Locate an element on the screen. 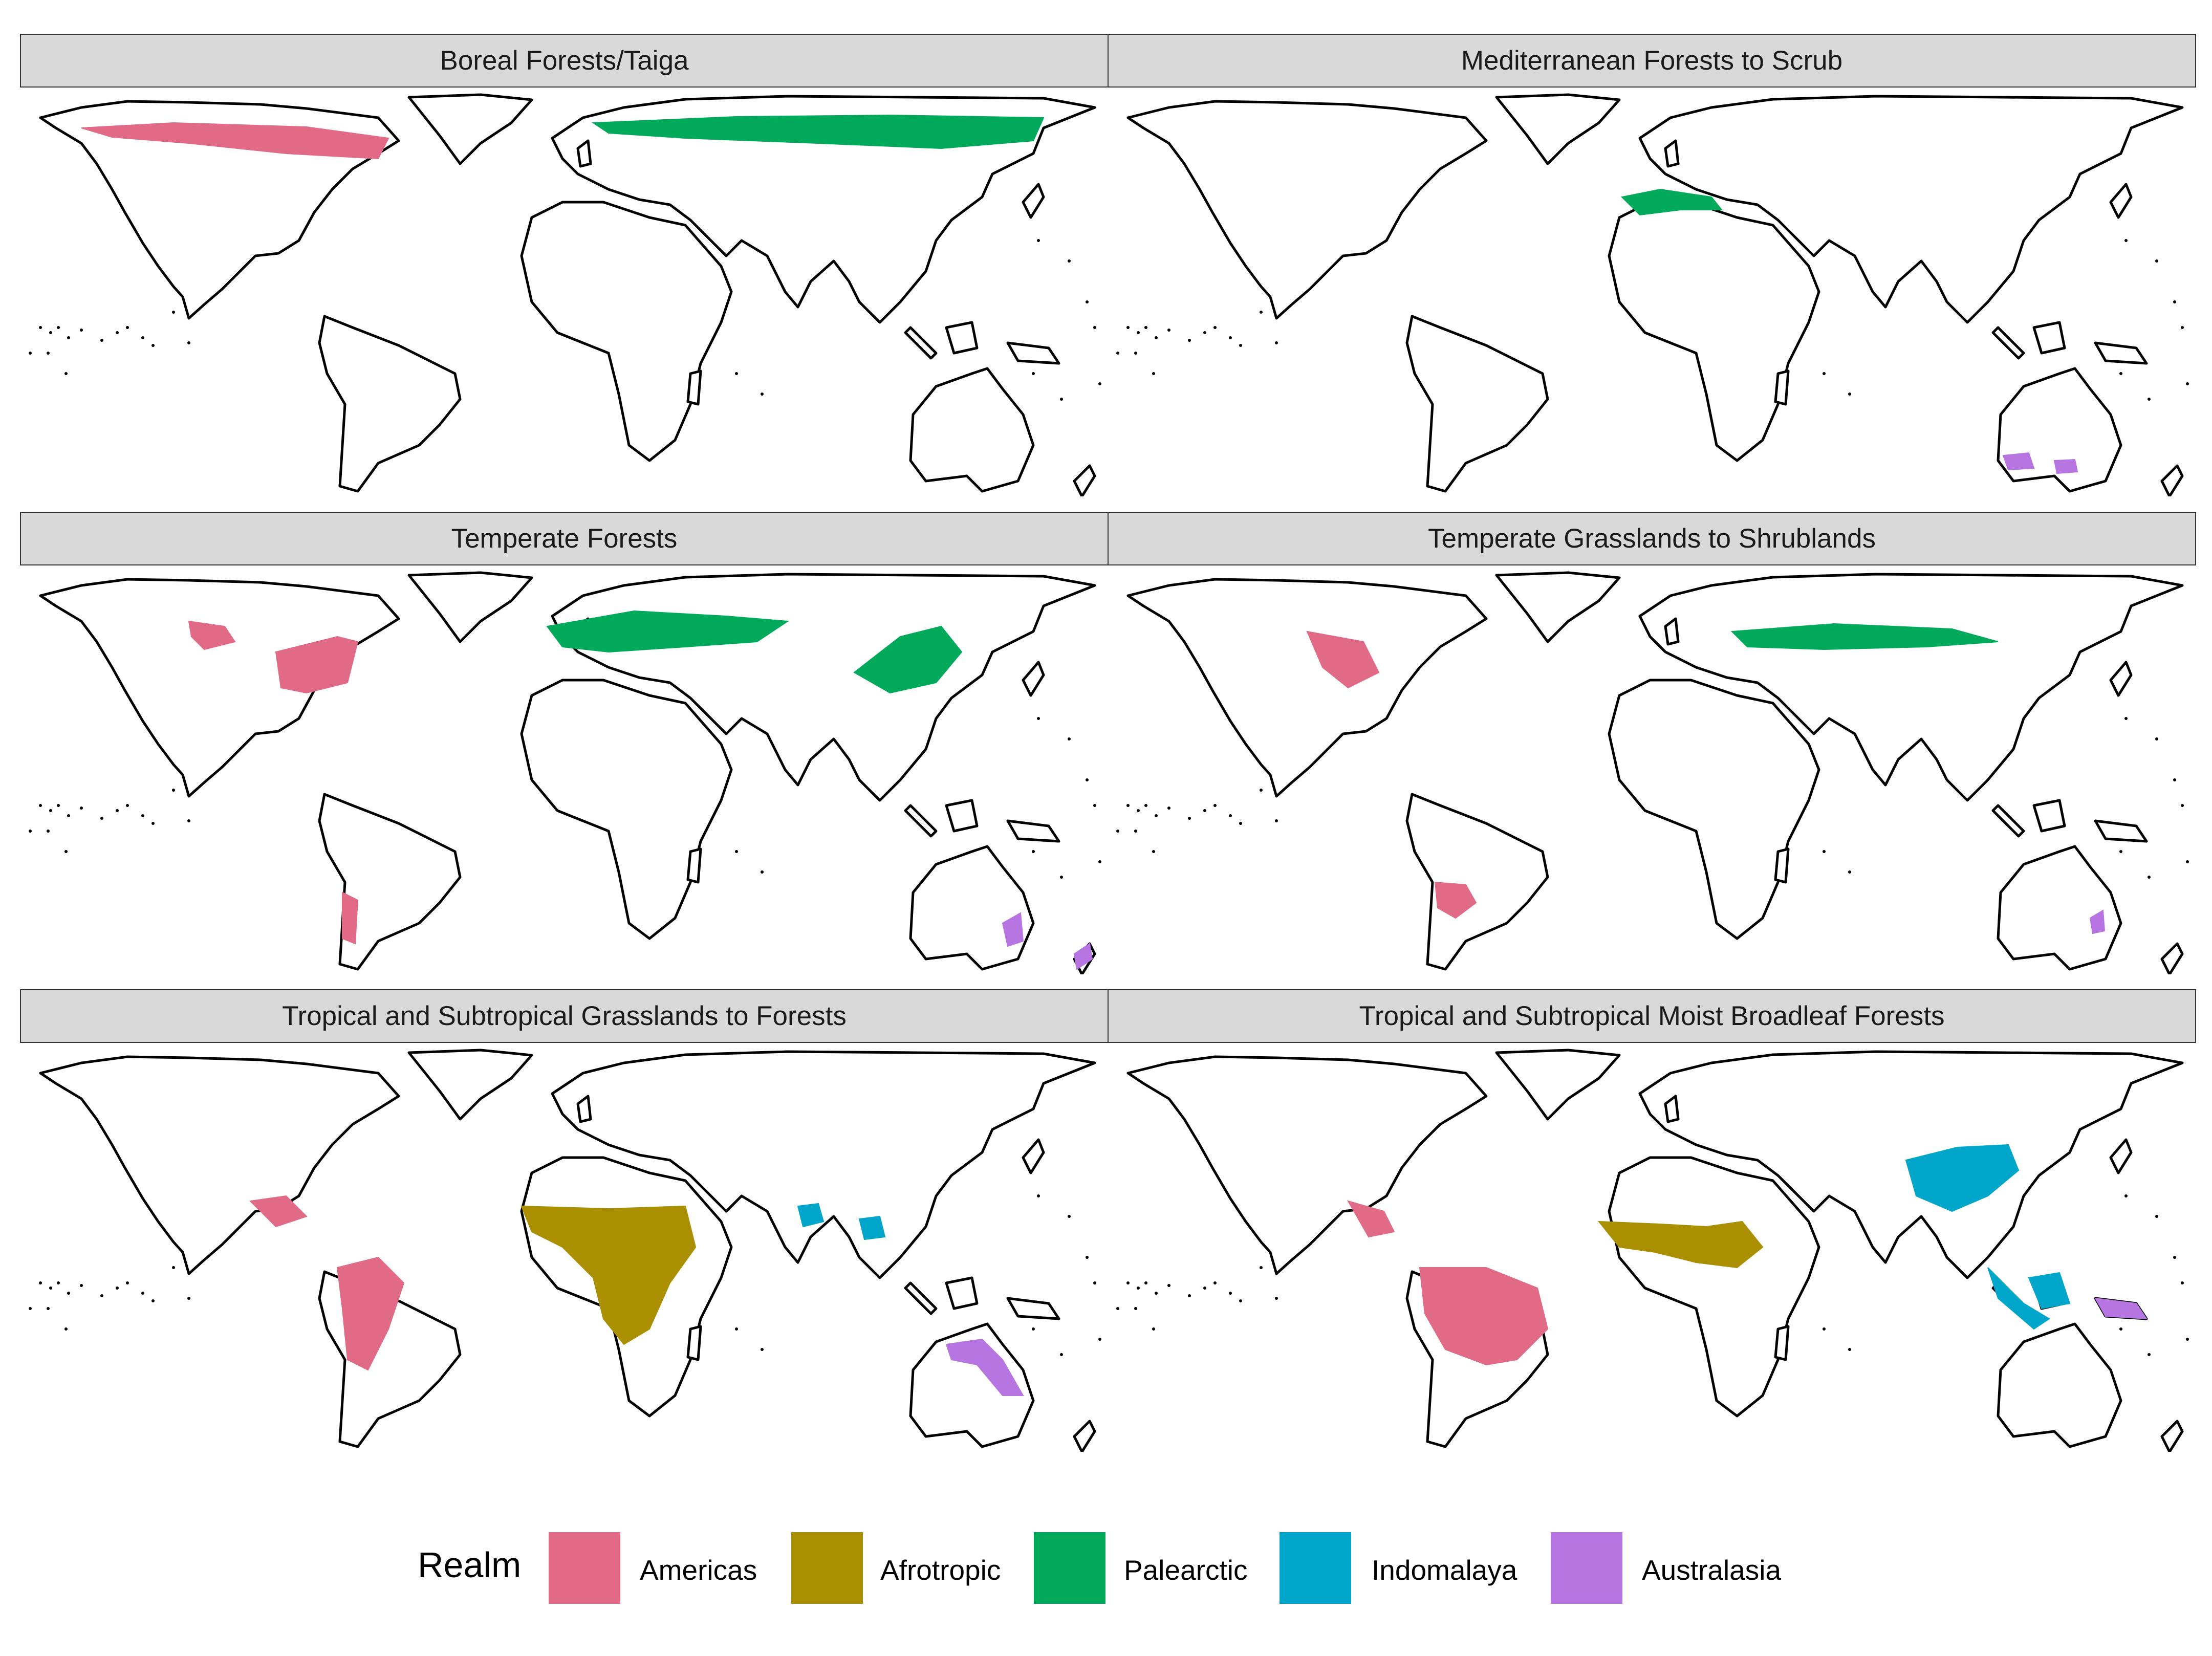  world-map-mediterranean is located at coordinates (1652, 294).